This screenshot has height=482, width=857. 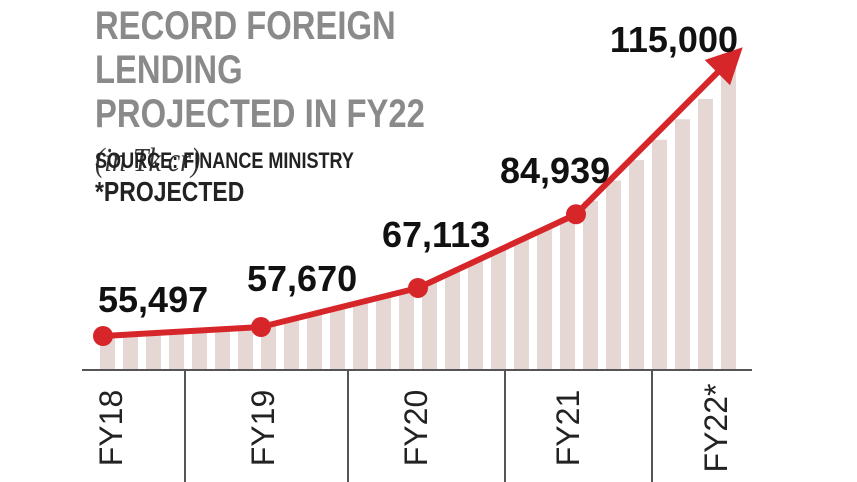 I want to click on series-line, so click(x=340, y=275).